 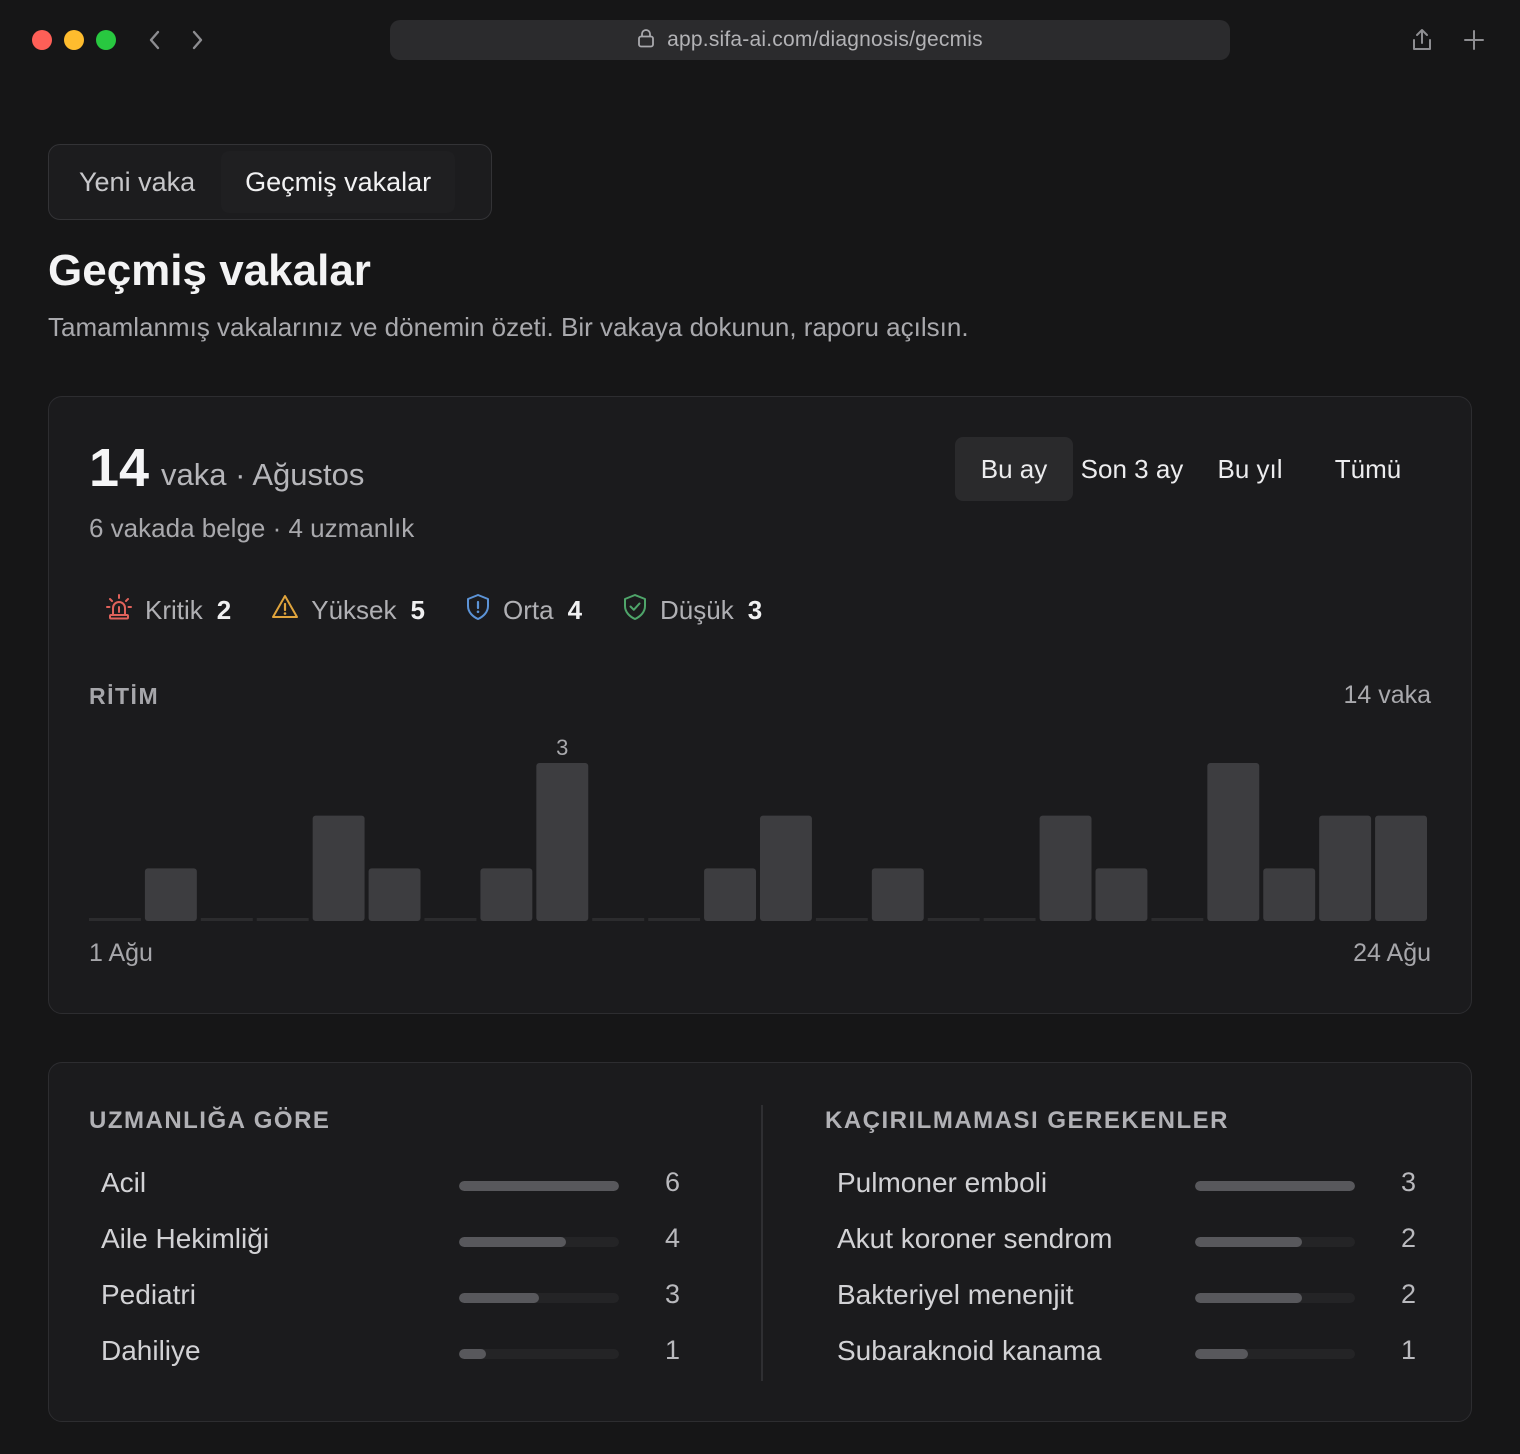 I want to click on severity-count: 4, so click(x=575, y=610).